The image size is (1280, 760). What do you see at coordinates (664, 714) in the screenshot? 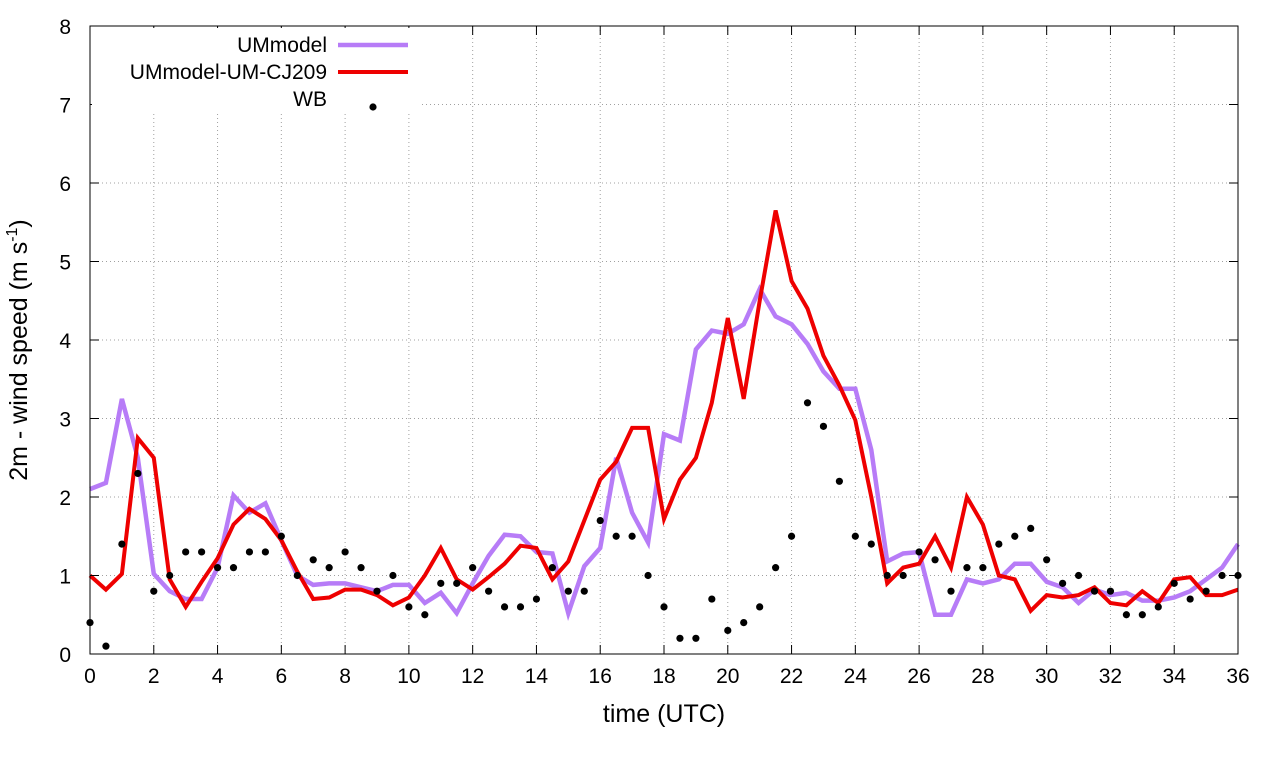
I see `x-axis-label: time (UTC)` at bounding box center [664, 714].